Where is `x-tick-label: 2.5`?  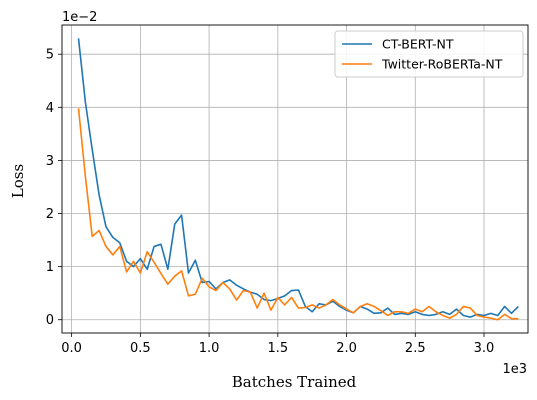
x-tick-label: 2.5 is located at coordinates (415, 348).